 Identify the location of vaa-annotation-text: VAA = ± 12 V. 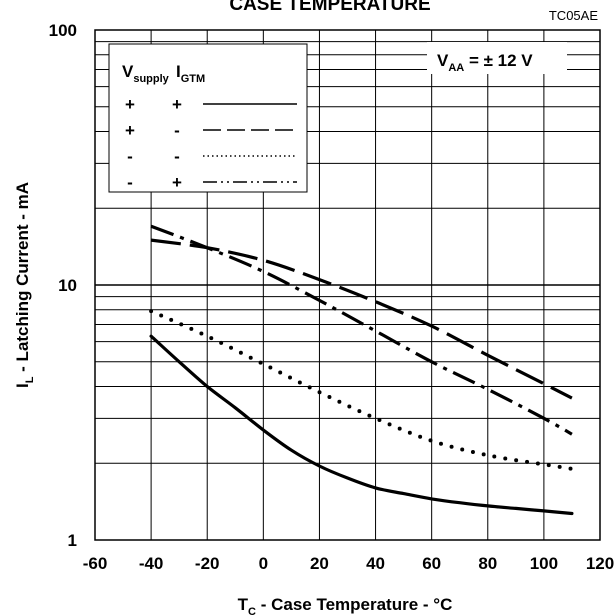
(485, 62).